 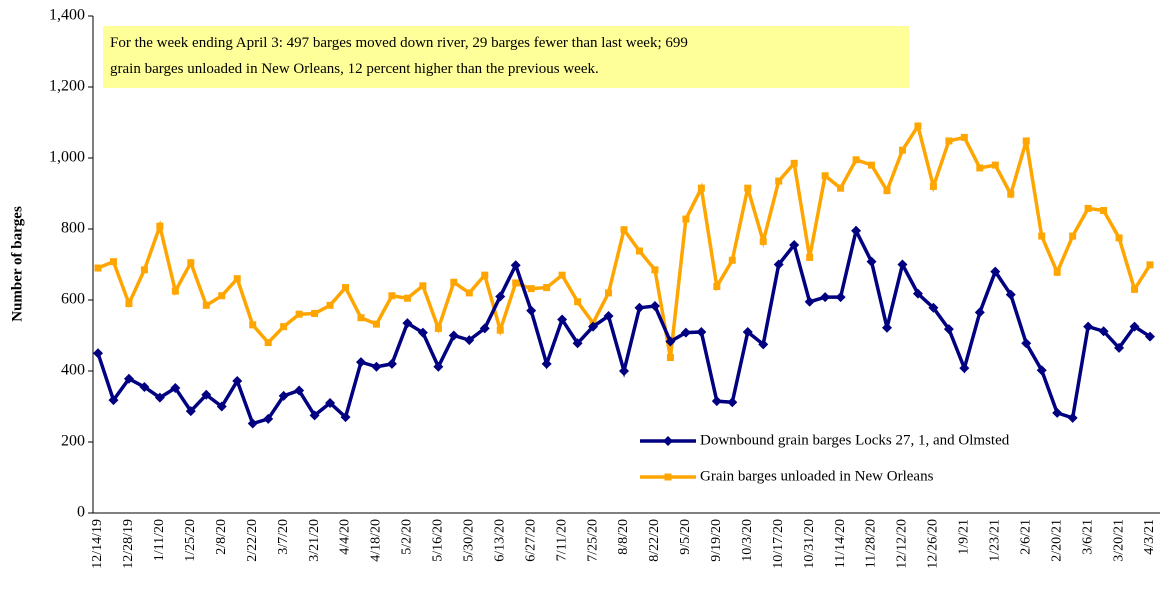 What do you see at coordinates (17, 264) in the screenshot?
I see `y-axis-label: Number of barges` at bounding box center [17, 264].